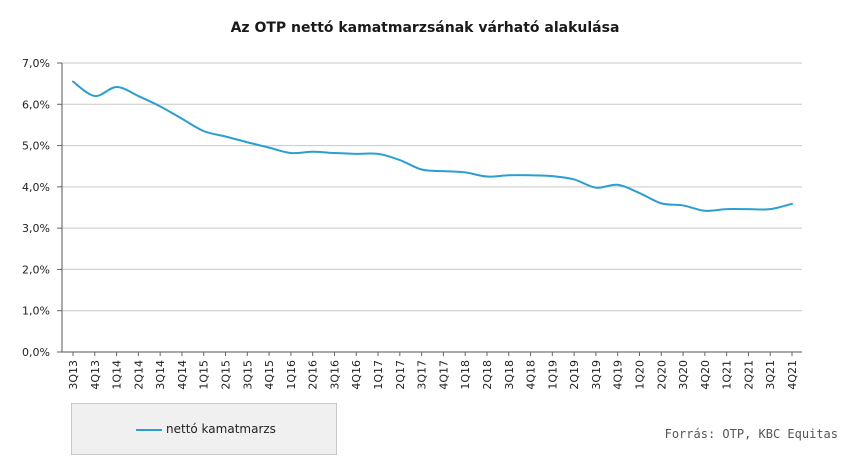  I want to click on y-tick-label: 2,0%, so click(36, 269).